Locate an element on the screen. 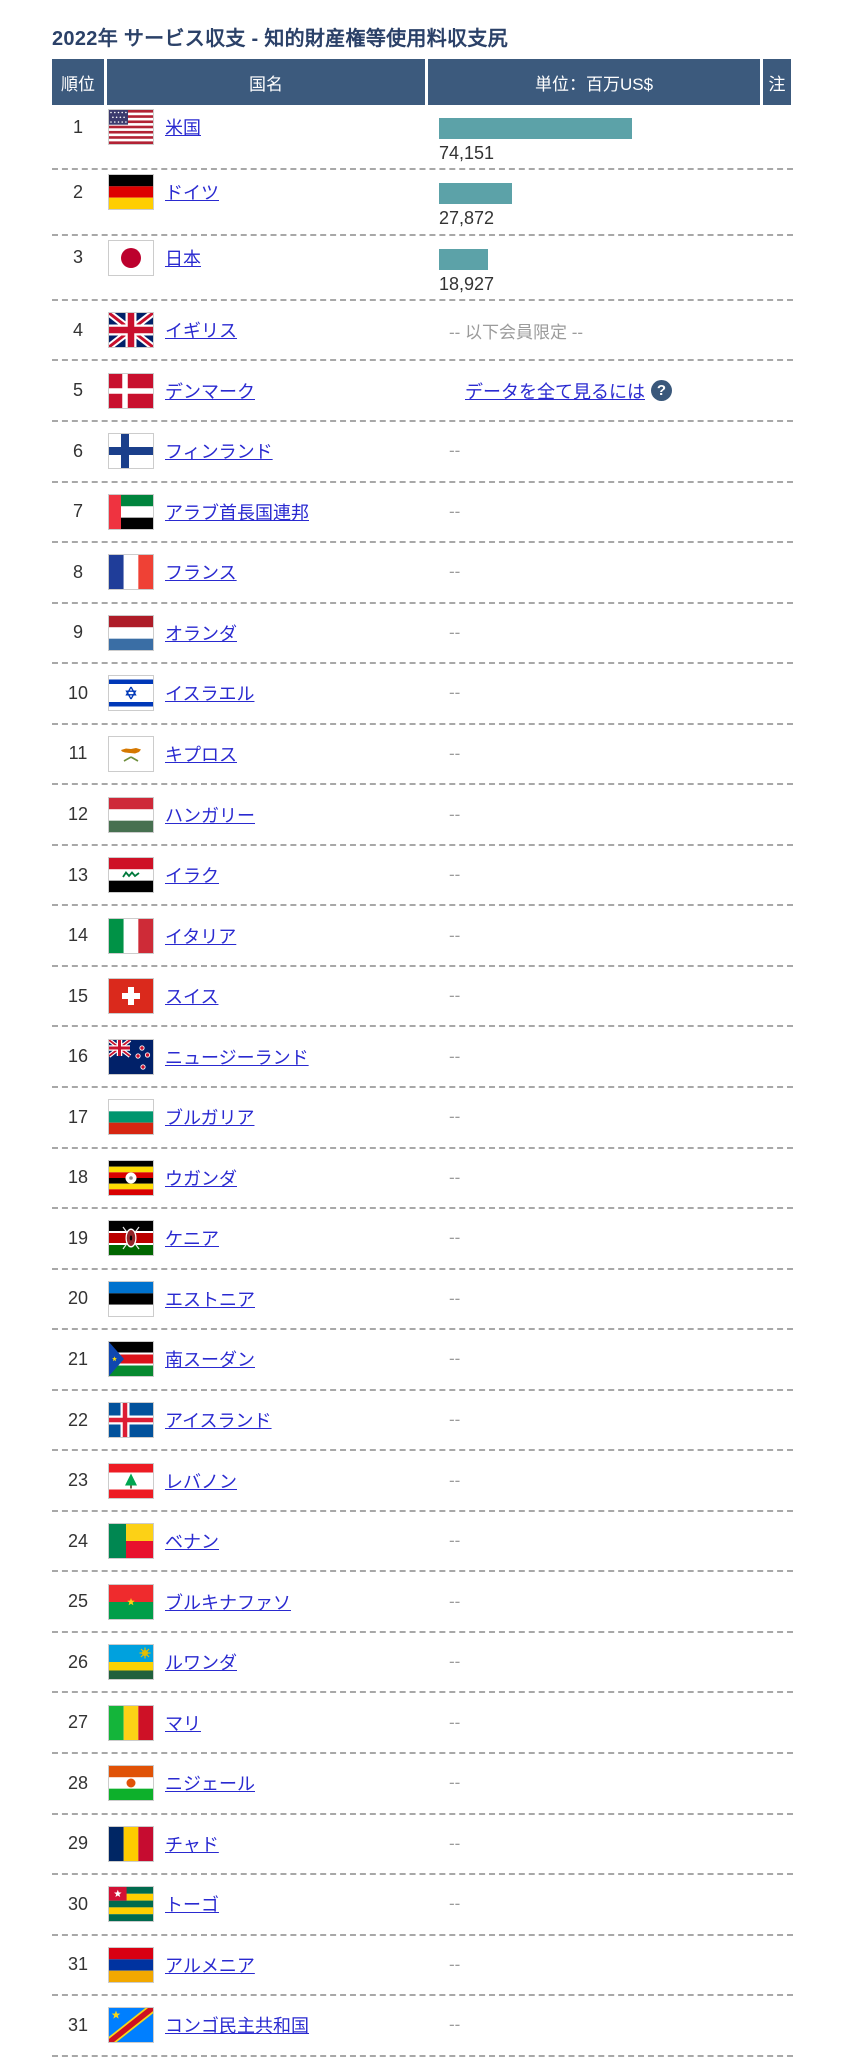 The height and width of the screenshot is (2070, 848). country-link: イラク is located at coordinates (192, 876).